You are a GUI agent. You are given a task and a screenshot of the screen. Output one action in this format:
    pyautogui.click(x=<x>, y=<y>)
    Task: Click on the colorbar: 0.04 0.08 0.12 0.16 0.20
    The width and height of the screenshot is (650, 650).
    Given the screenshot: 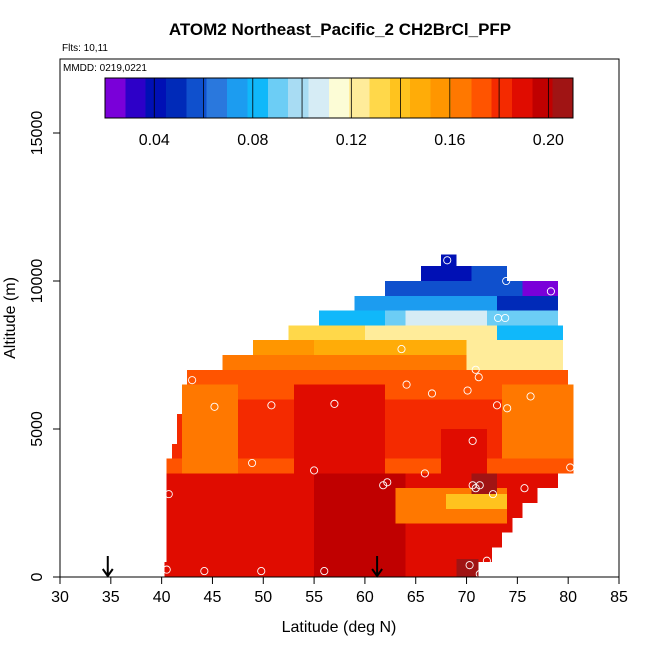 What is the action you would take?
    pyautogui.click(x=339, y=113)
    